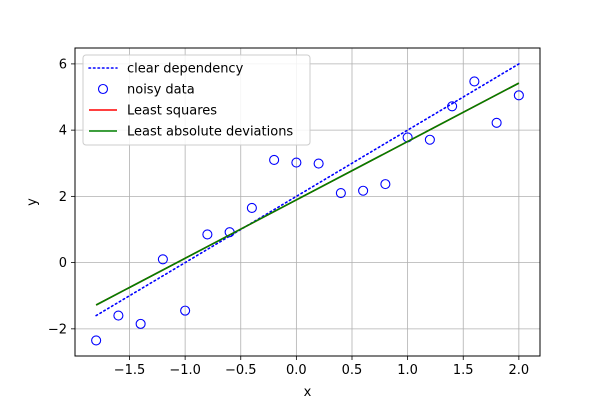  I want to click on legend-entry-least-squares: Least squares, so click(153, 111).